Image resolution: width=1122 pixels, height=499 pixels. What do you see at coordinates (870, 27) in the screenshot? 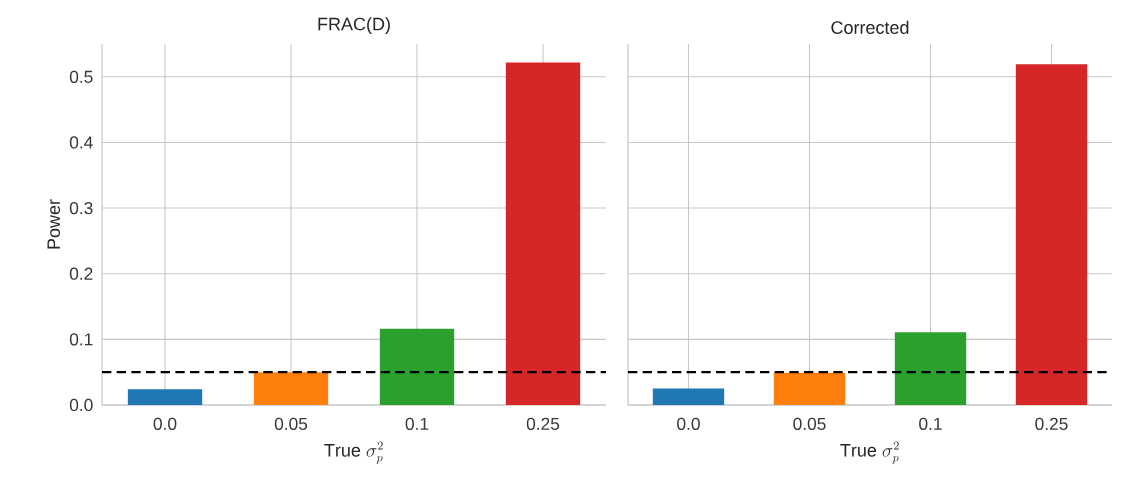
I see `chart-title: Corrected` at bounding box center [870, 27].